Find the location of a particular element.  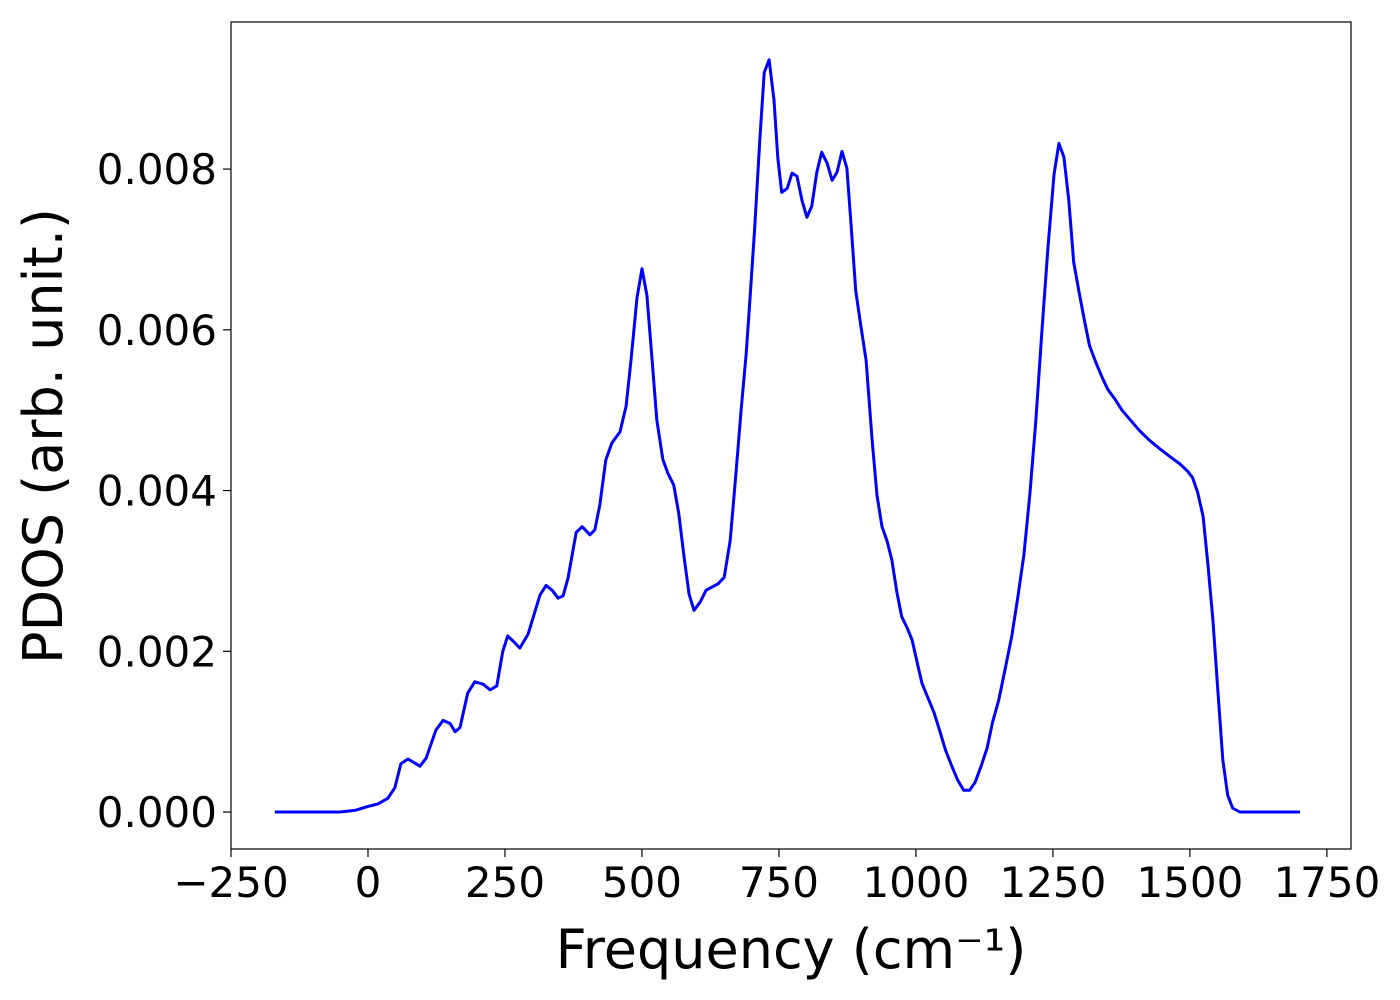

x-tick-label: 1250 is located at coordinates (1052, 882).